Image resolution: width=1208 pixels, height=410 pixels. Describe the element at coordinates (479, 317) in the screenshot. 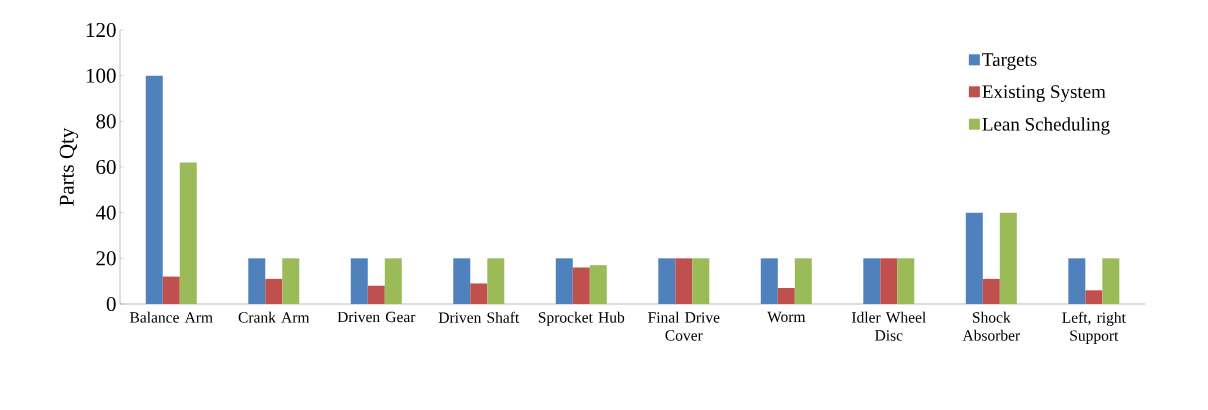

I see `x-tick-label: Driven Shaft` at that location.